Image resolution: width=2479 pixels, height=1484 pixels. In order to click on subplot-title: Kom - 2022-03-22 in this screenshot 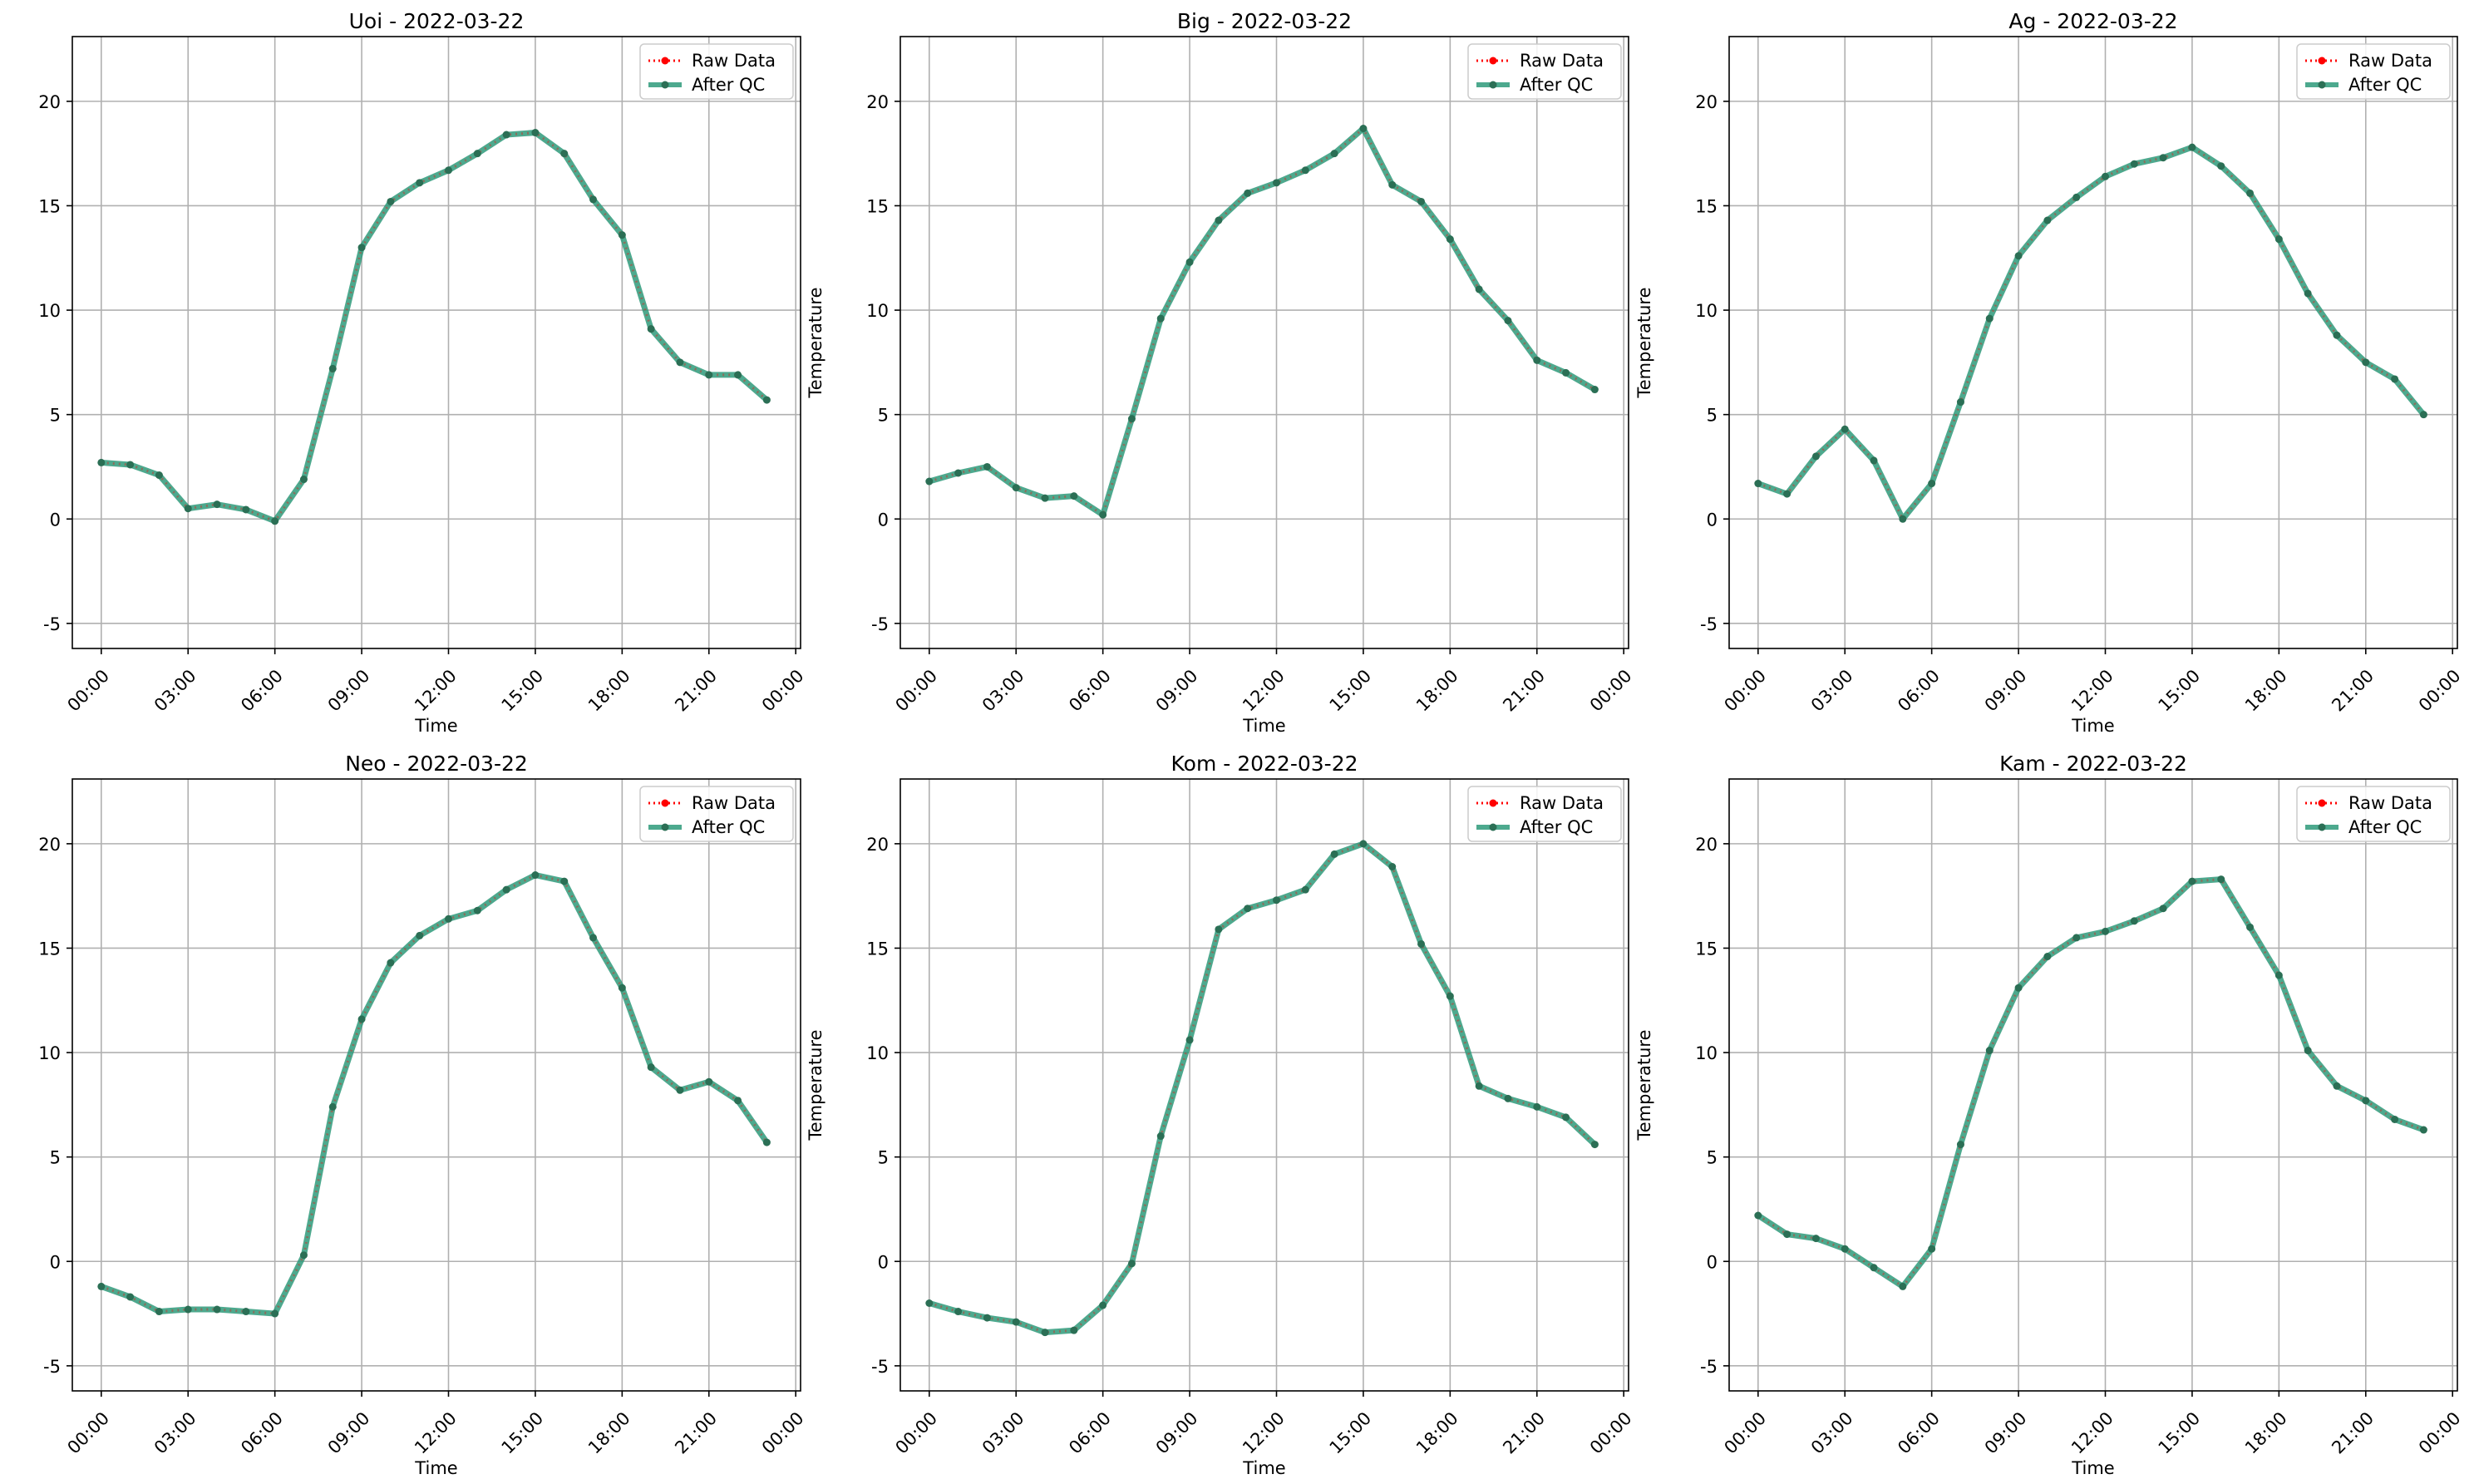, I will do `click(1264, 764)`.